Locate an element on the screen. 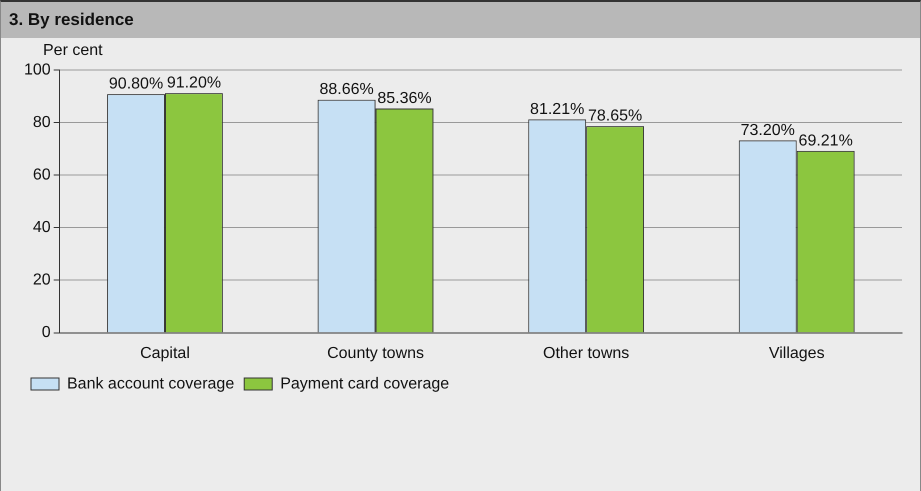  y-tick-label: 80 is located at coordinates (41, 122).